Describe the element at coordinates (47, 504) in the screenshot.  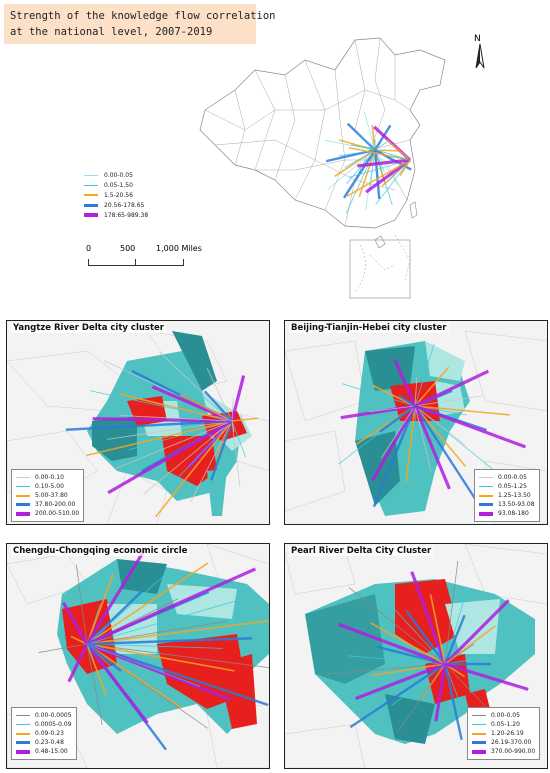
I see `panel-legend-row: 37.80-200.00` at that location.